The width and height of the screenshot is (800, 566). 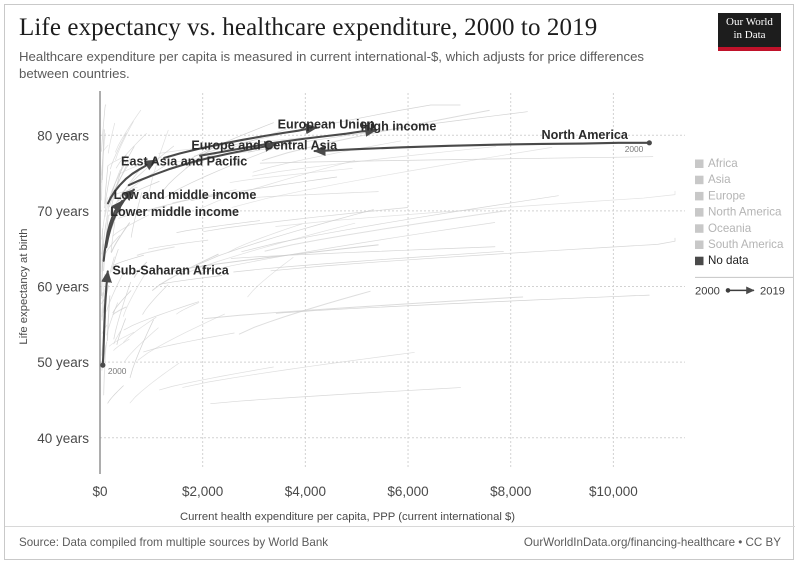 What do you see at coordinates (723, 163) in the screenshot?
I see `legend-item-label: Africa` at bounding box center [723, 163].